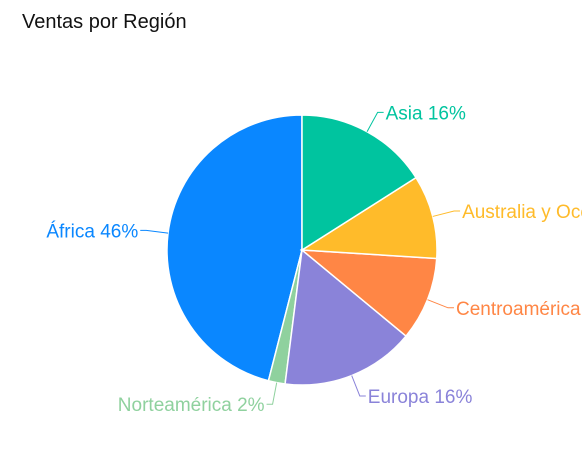 This screenshot has width=582, height=458. Describe the element at coordinates (104, 22) in the screenshot. I see `chart-title: Ventas por Región` at that location.